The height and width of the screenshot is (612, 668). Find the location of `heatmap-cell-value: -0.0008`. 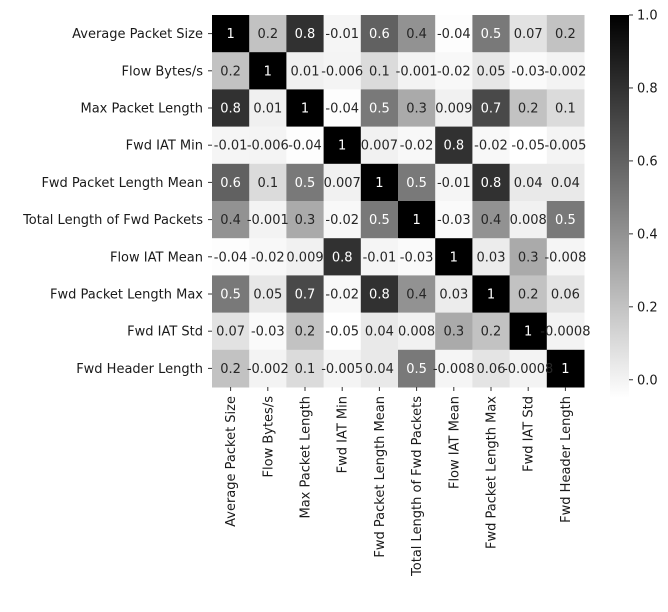

heatmap-cell-value: -0.0008 is located at coordinates (565, 332).